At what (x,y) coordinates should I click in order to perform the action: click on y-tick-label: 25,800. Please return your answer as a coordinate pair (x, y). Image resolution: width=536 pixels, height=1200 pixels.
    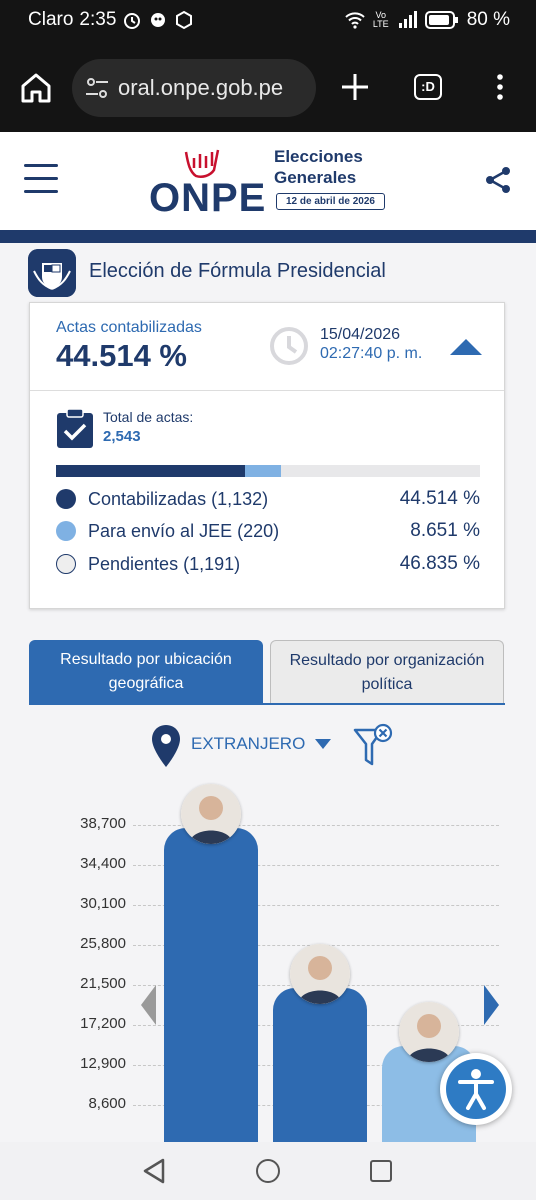
    Looking at the image, I should click on (103, 943).